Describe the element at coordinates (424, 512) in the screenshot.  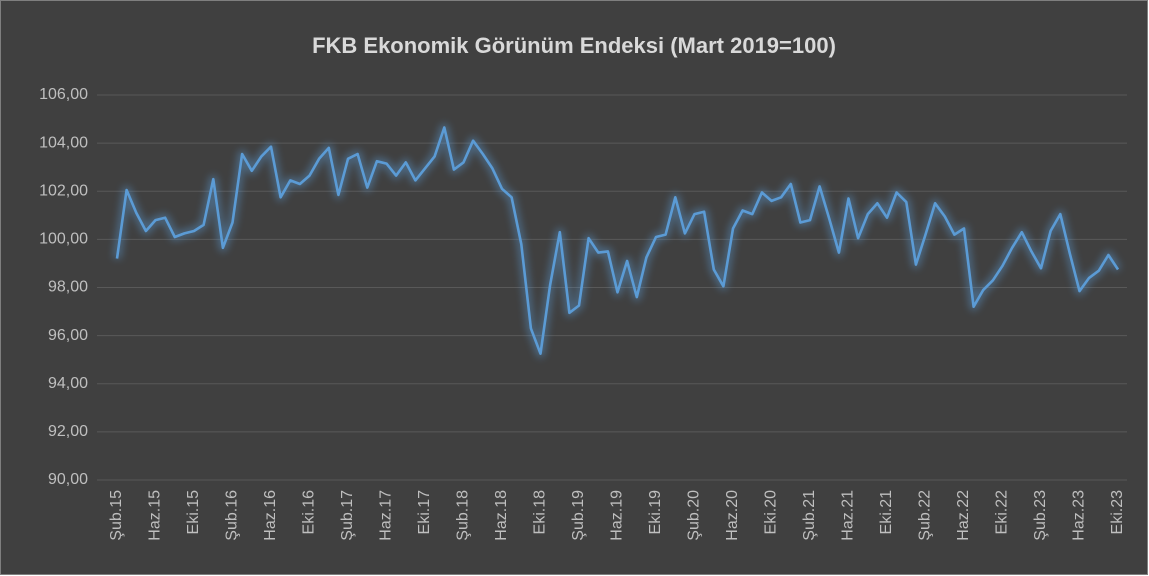
I see `x-tick-label: Eki.17` at that location.